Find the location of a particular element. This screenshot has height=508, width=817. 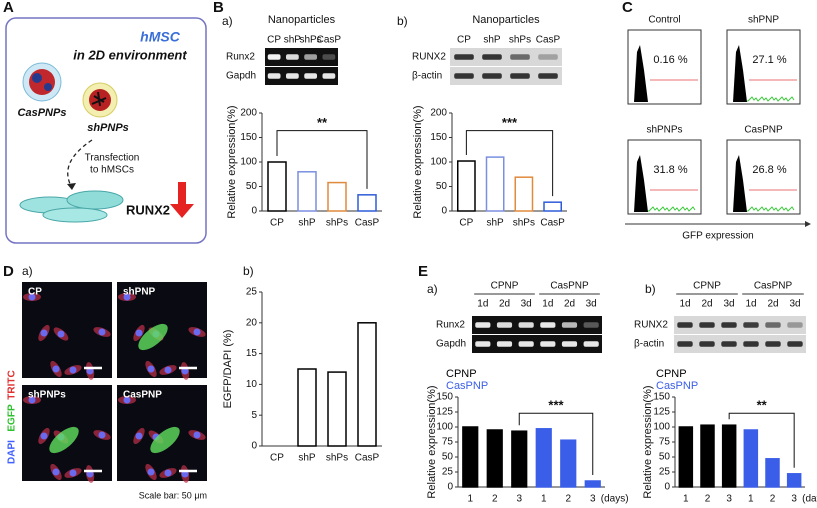

flow-title: shPNP is located at coordinates (763, 20).